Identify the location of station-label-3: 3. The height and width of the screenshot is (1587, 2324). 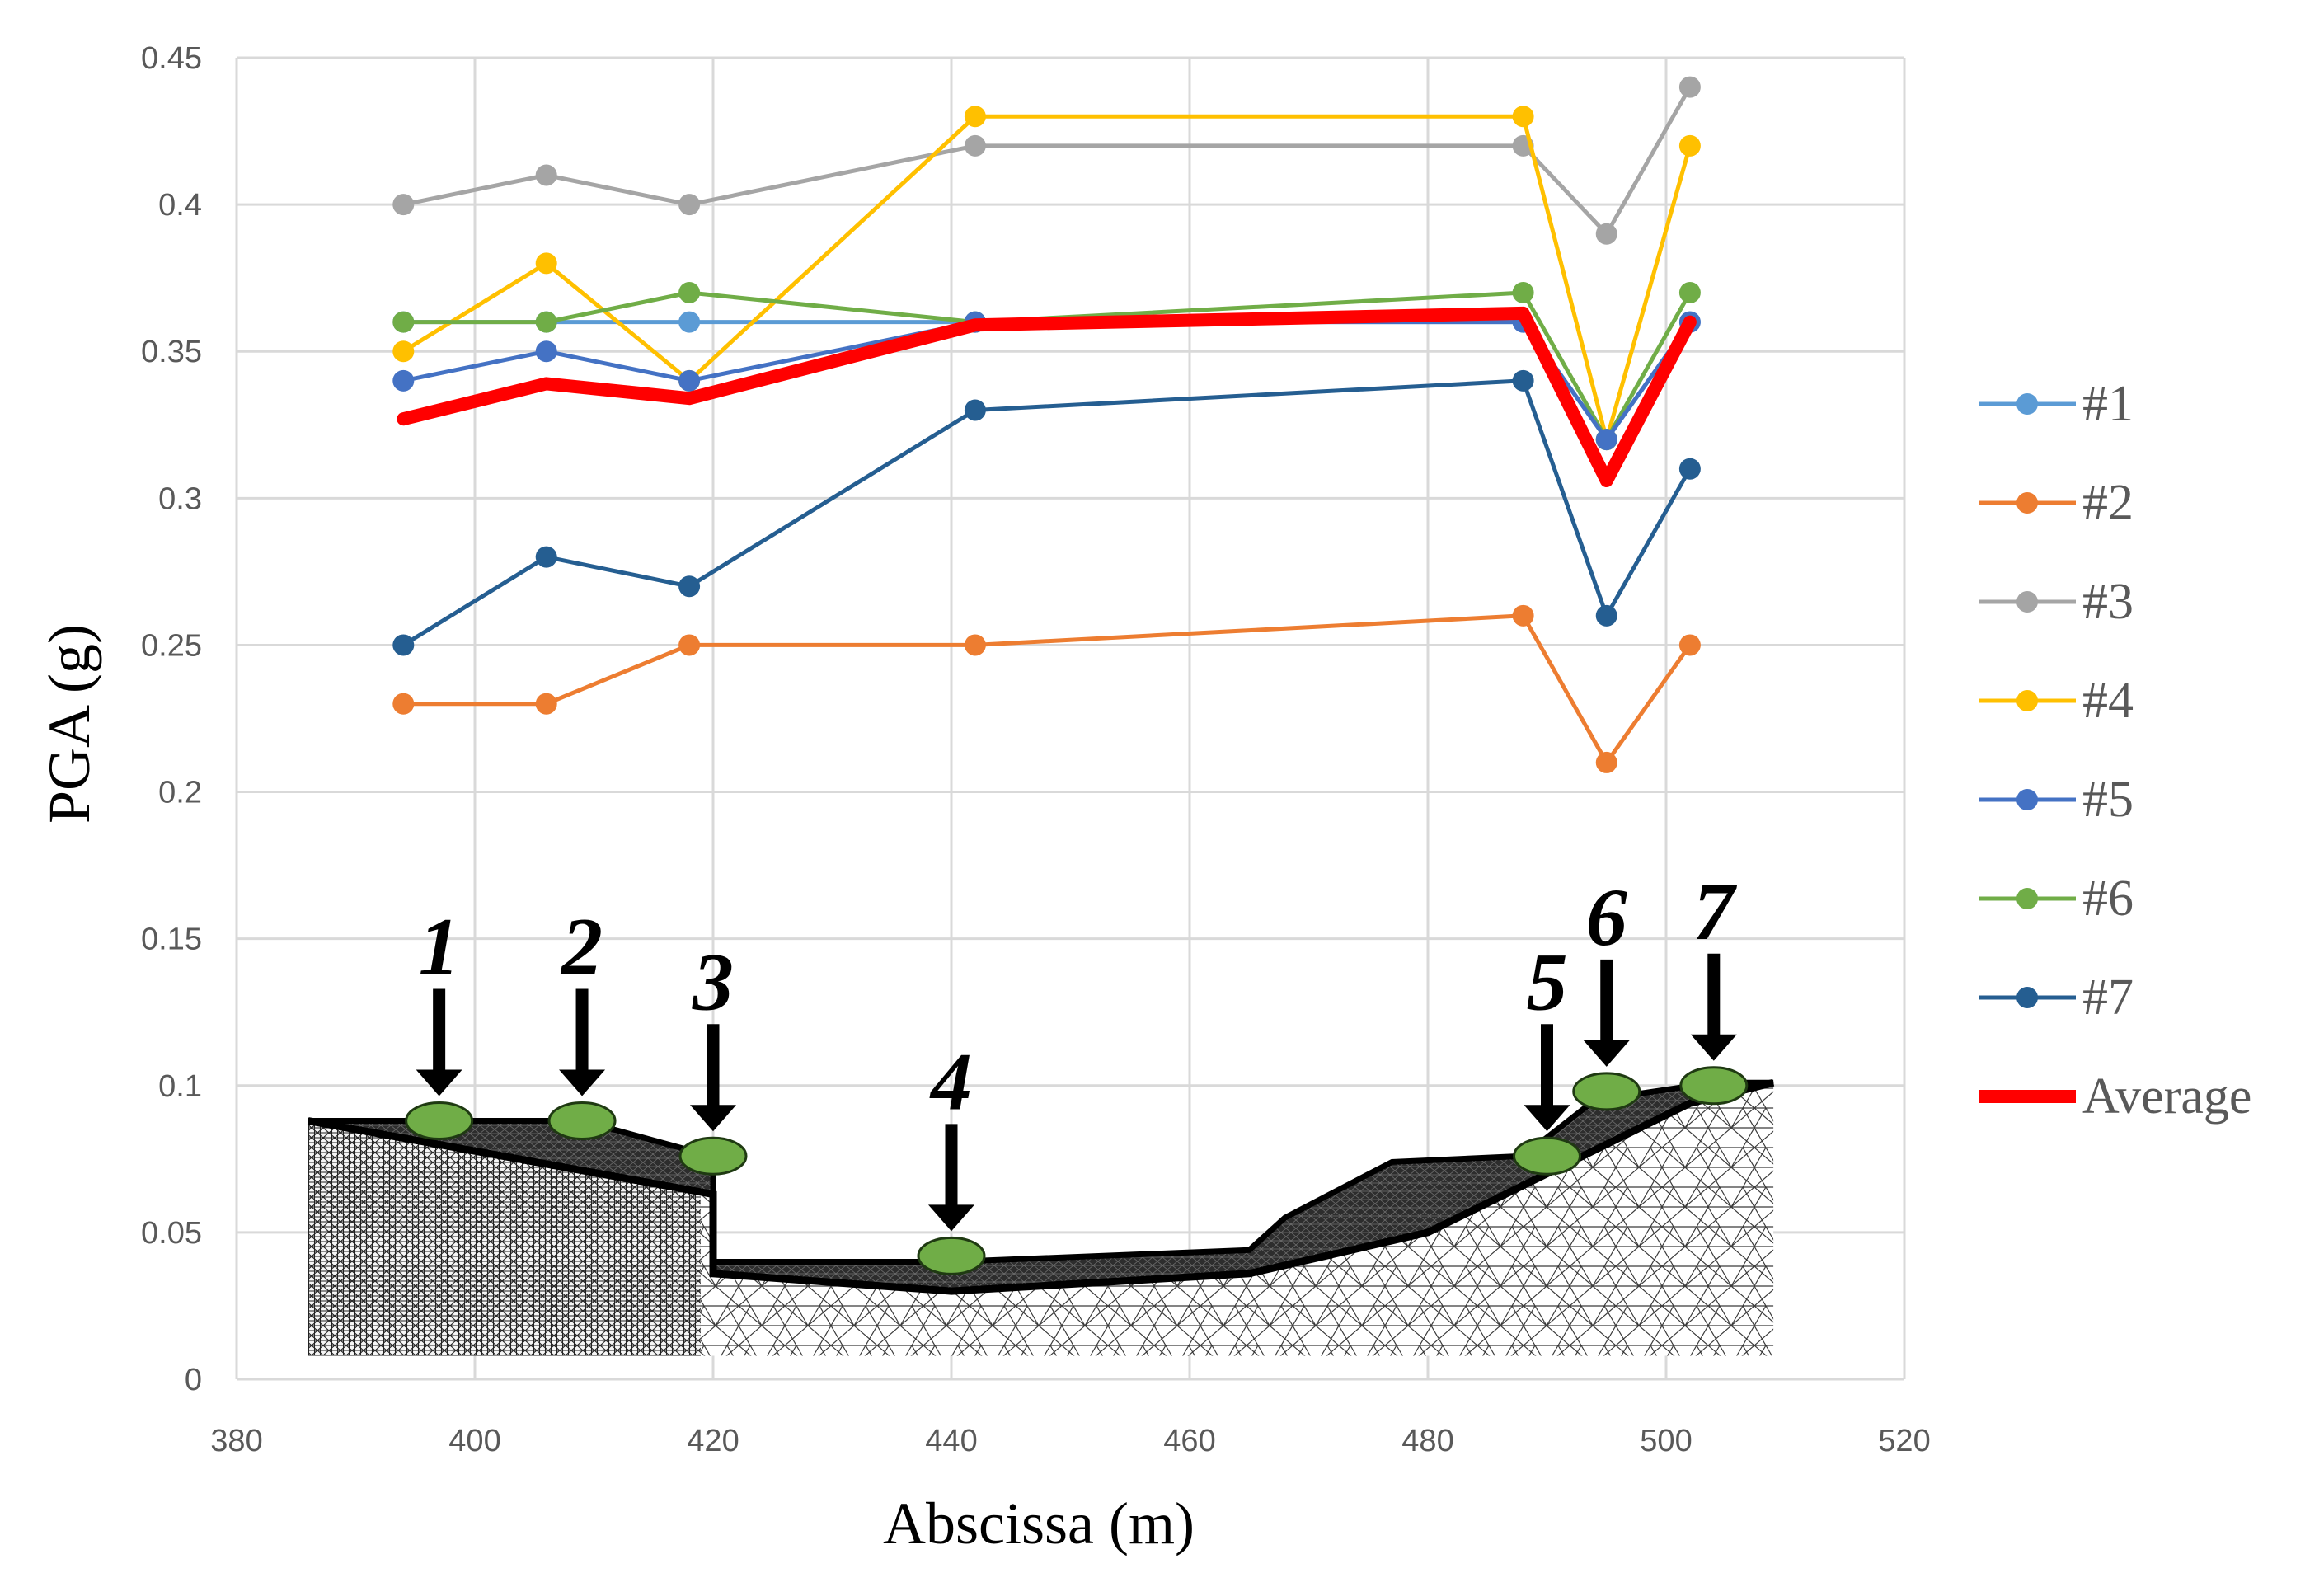
(713, 981).